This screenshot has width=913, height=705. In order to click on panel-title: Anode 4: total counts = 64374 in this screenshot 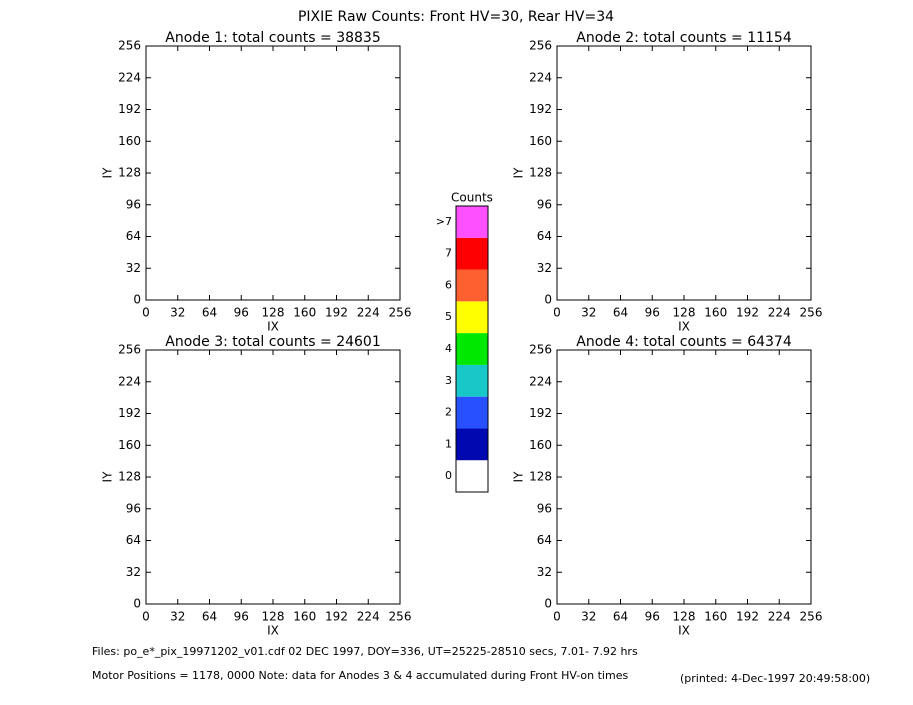, I will do `click(684, 342)`.